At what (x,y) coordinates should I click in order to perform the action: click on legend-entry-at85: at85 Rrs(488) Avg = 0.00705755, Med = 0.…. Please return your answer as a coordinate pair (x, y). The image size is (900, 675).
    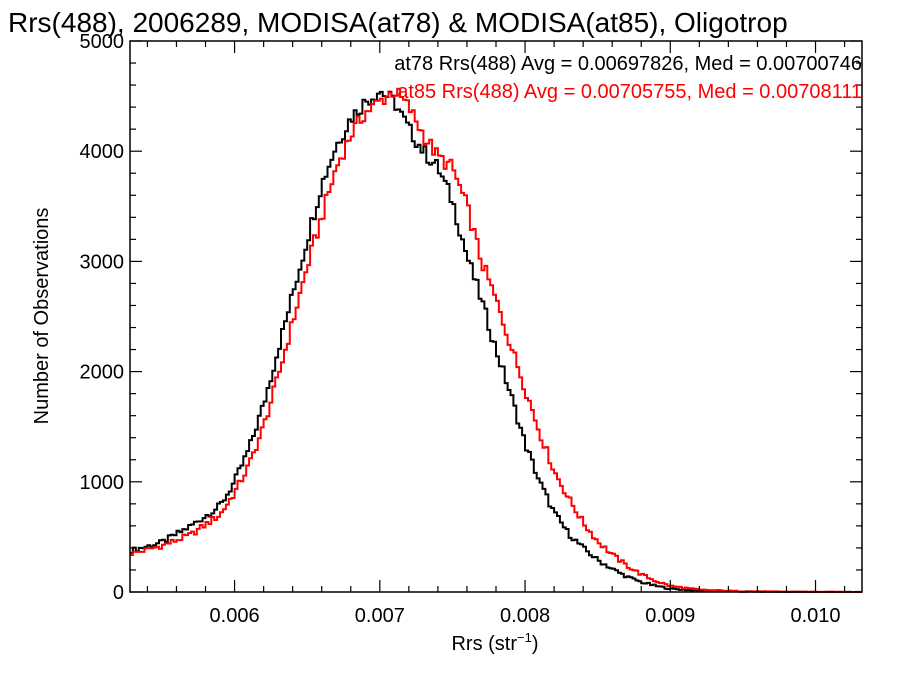
    Looking at the image, I should click on (629, 92).